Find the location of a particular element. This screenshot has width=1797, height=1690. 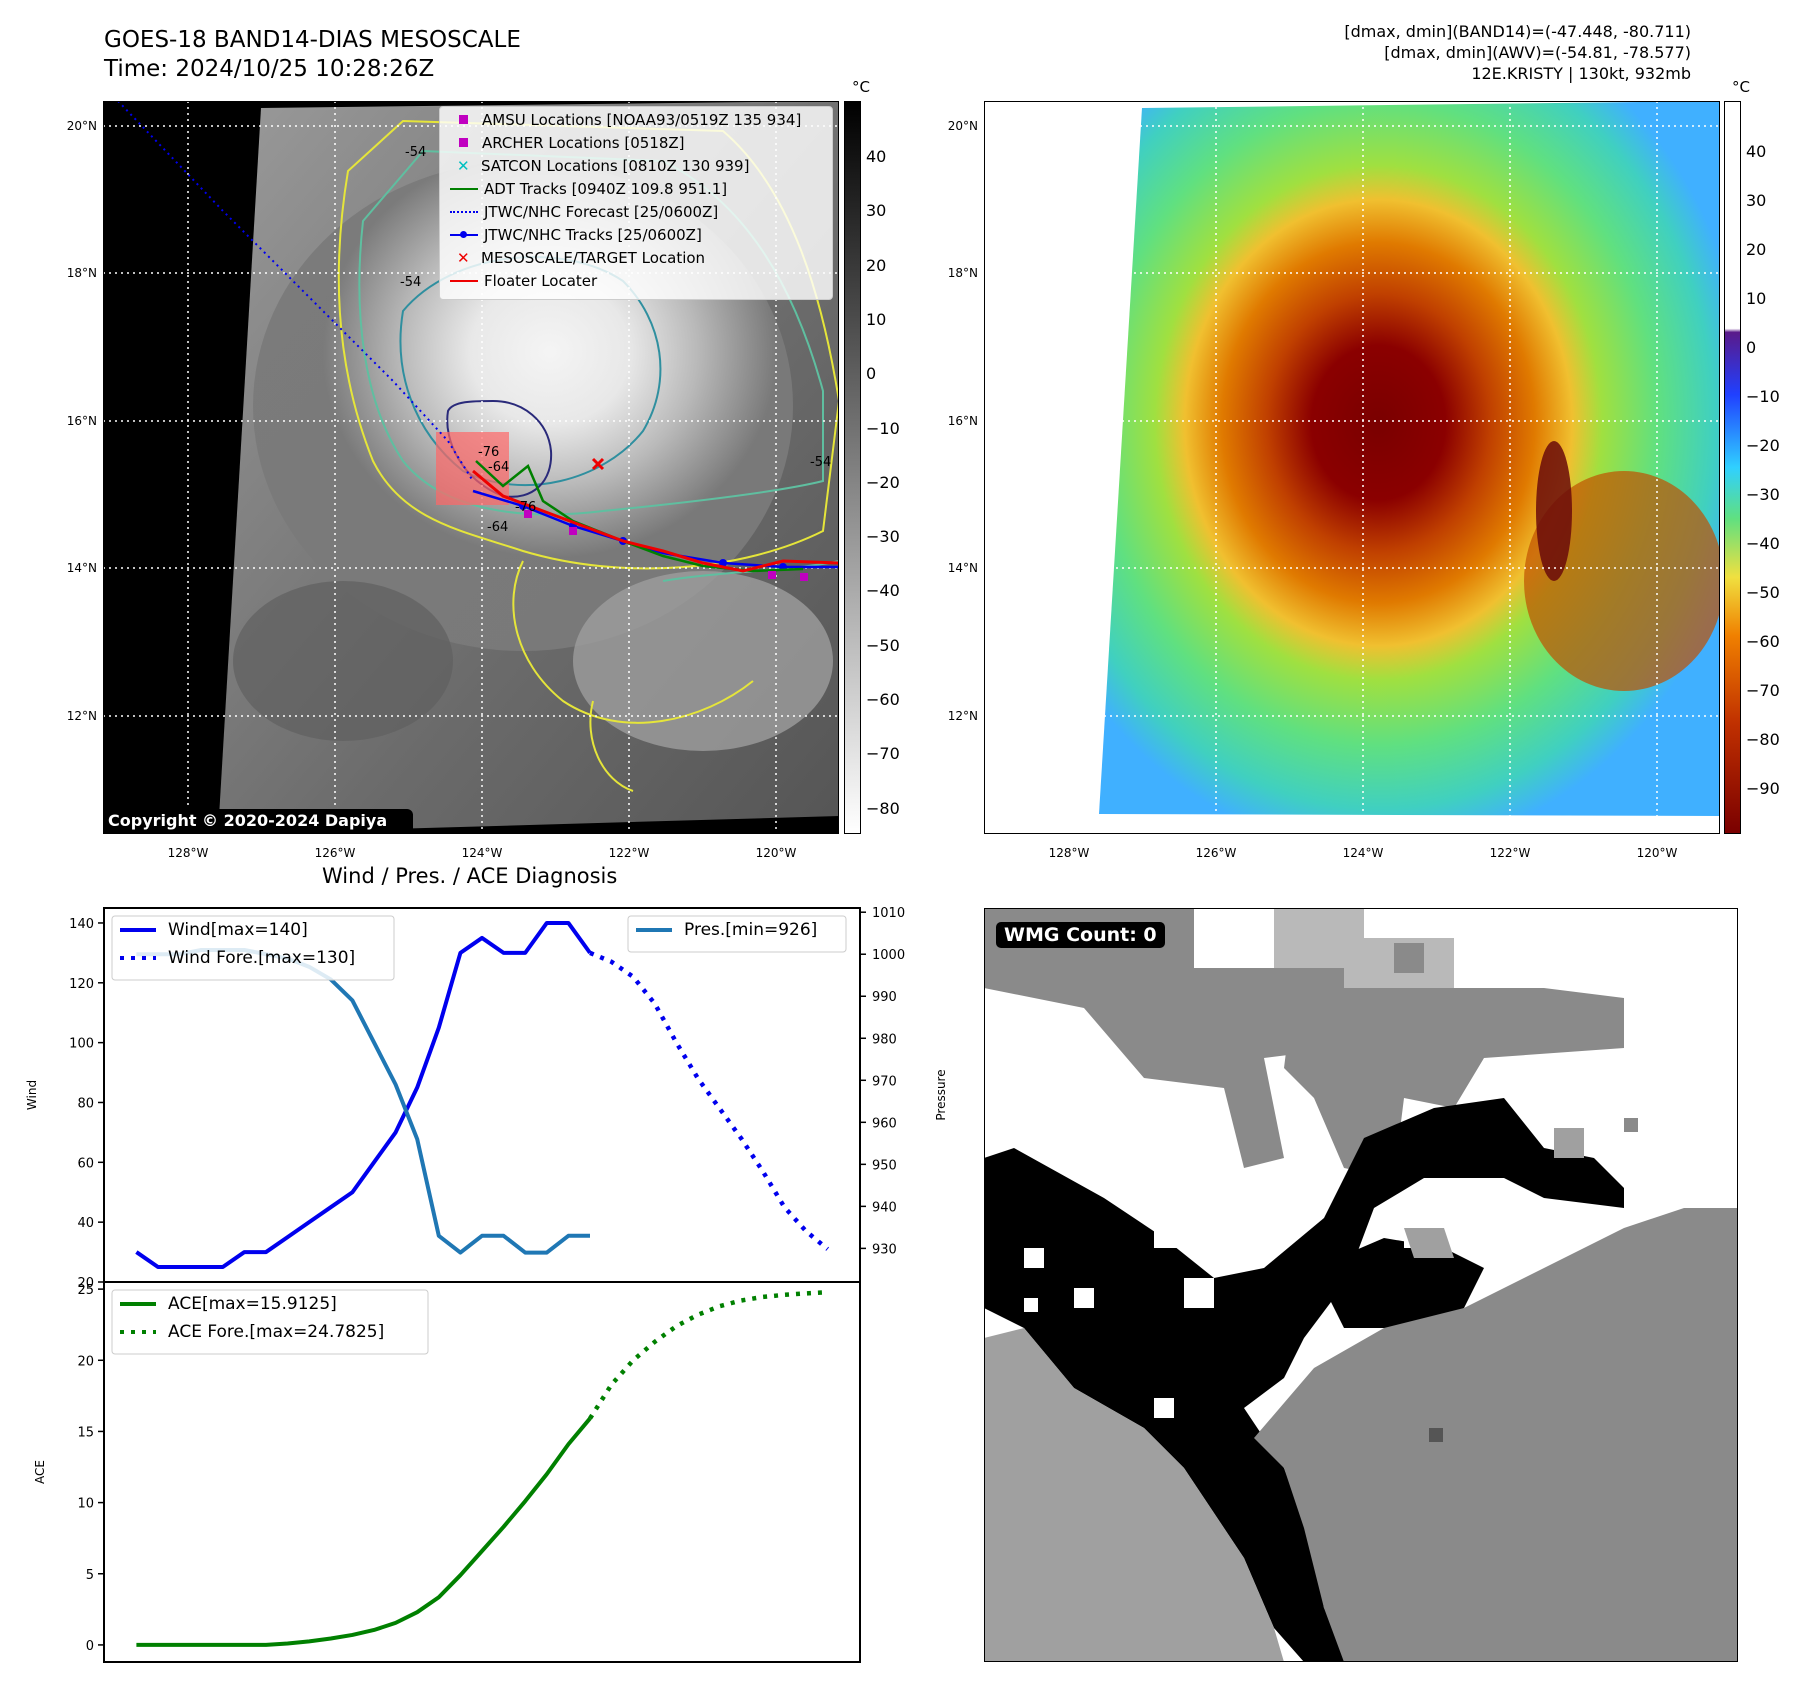

ir-colorbar-tick: −20 is located at coordinates (883, 482).